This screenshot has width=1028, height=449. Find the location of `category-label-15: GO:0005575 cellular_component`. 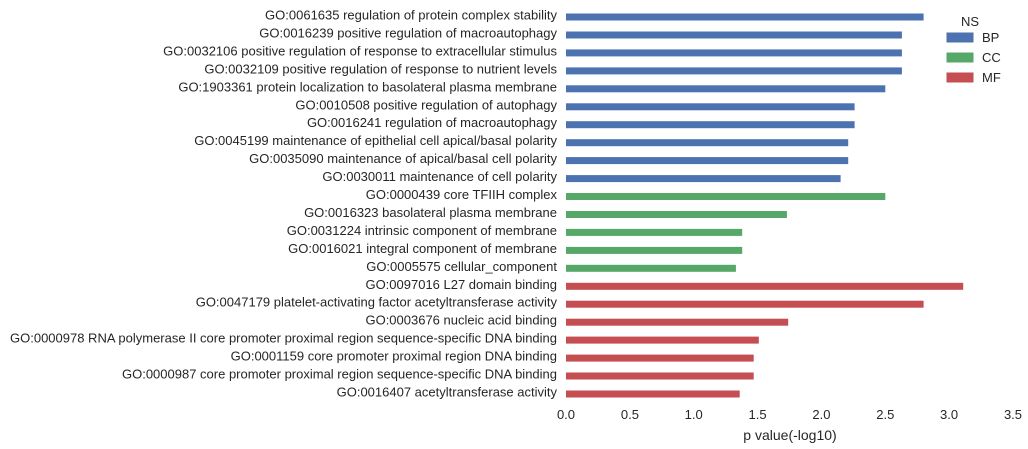

category-label-15: GO:0005575 cellular_component is located at coordinates (461, 266).